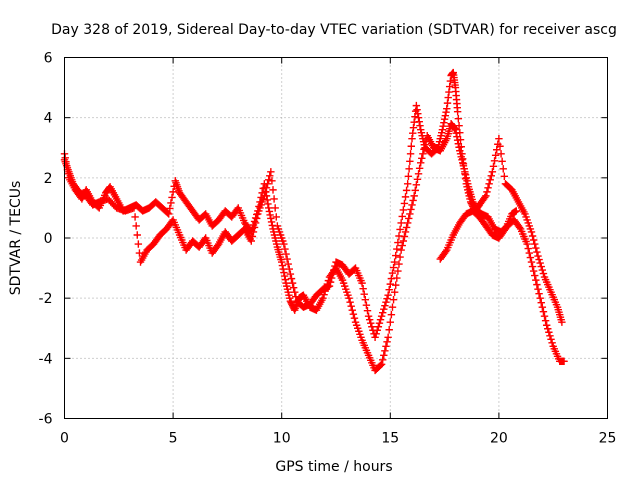  I want to click on y-tick-label: 4, so click(48, 119).